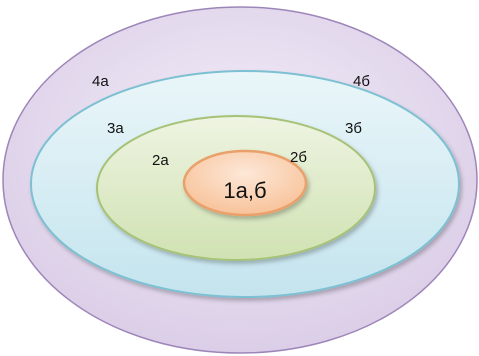 This screenshot has width=479, height=356. I want to click on label-core: 1а,б, so click(244, 190).